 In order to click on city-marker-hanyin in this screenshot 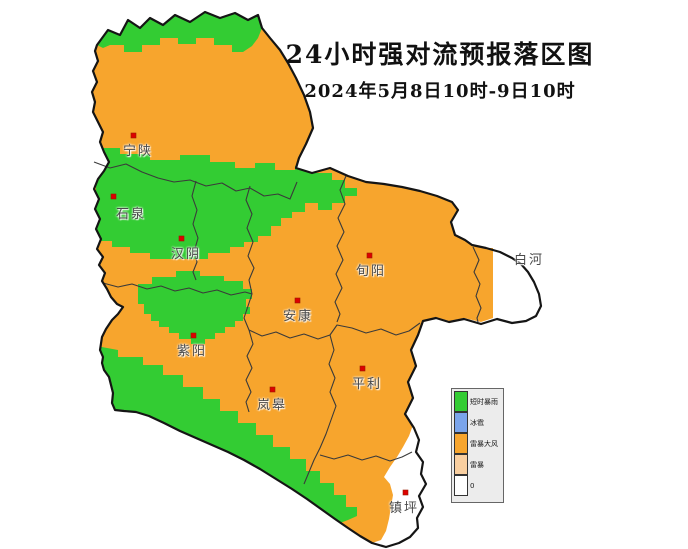, I will do `click(181, 238)`.